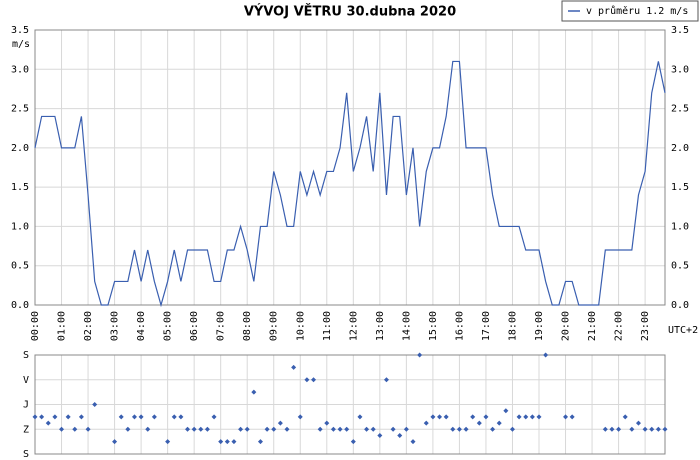 This screenshot has width=700, height=460. I want to click on y-tick-label-right: 3.5, so click(680, 30).